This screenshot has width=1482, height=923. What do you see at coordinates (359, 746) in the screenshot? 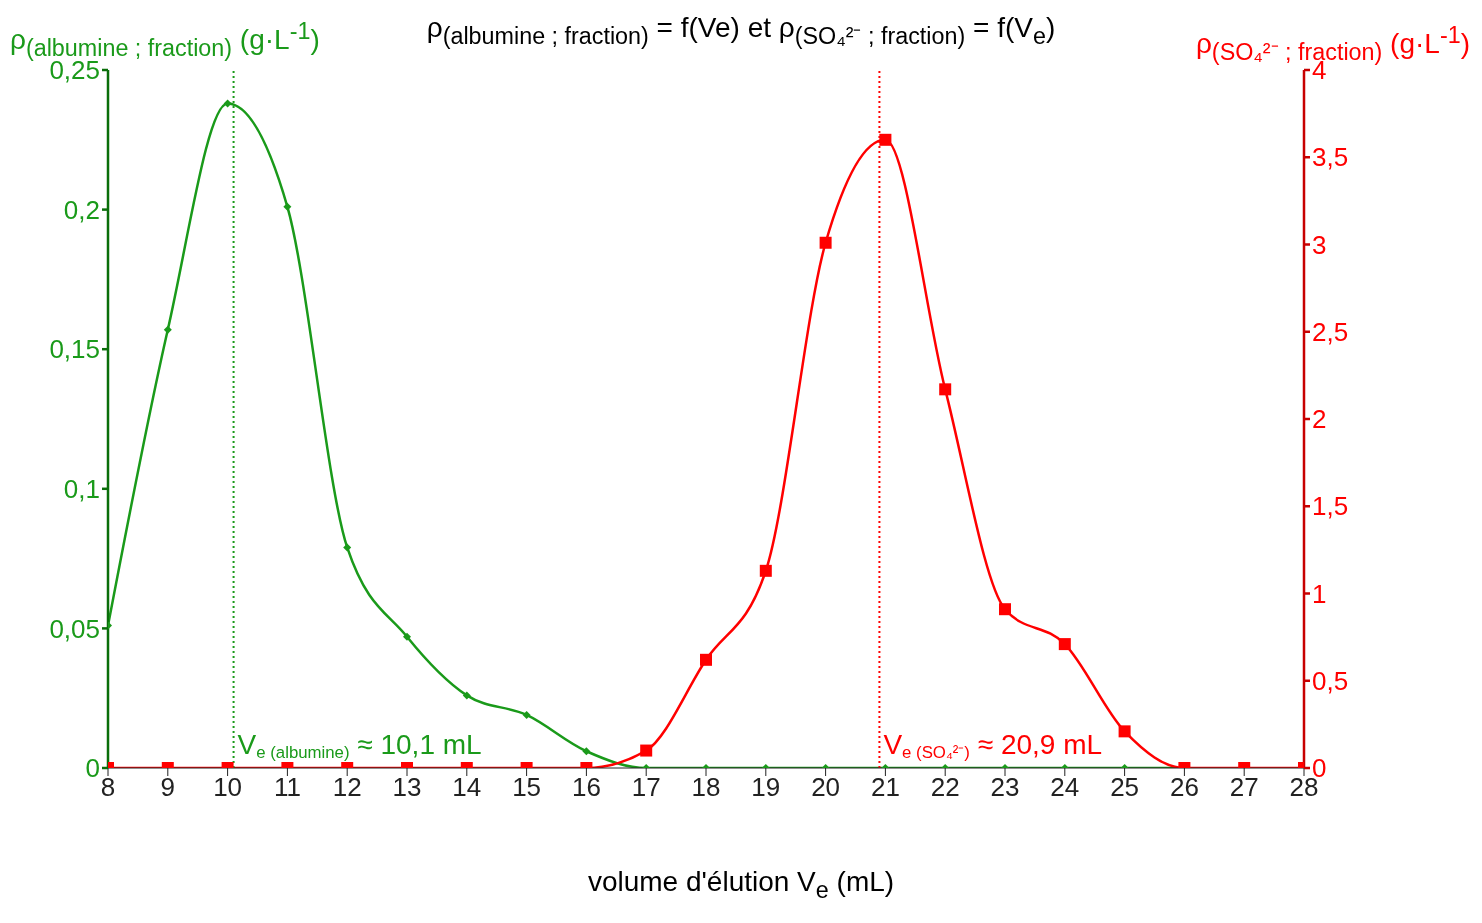
I see `ref-line-label: V$_{e (albumine)}$ ≈ 10,1 mL` at bounding box center [359, 746].